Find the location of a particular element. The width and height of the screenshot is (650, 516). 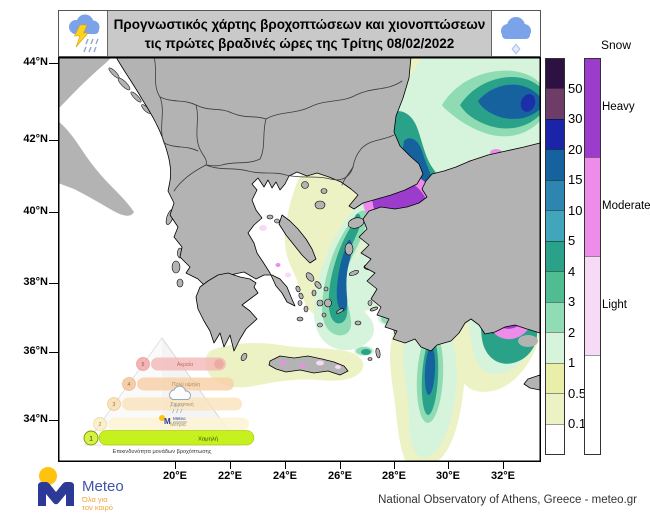

rain-legend-value: 3 is located at coordinates (572, 302).